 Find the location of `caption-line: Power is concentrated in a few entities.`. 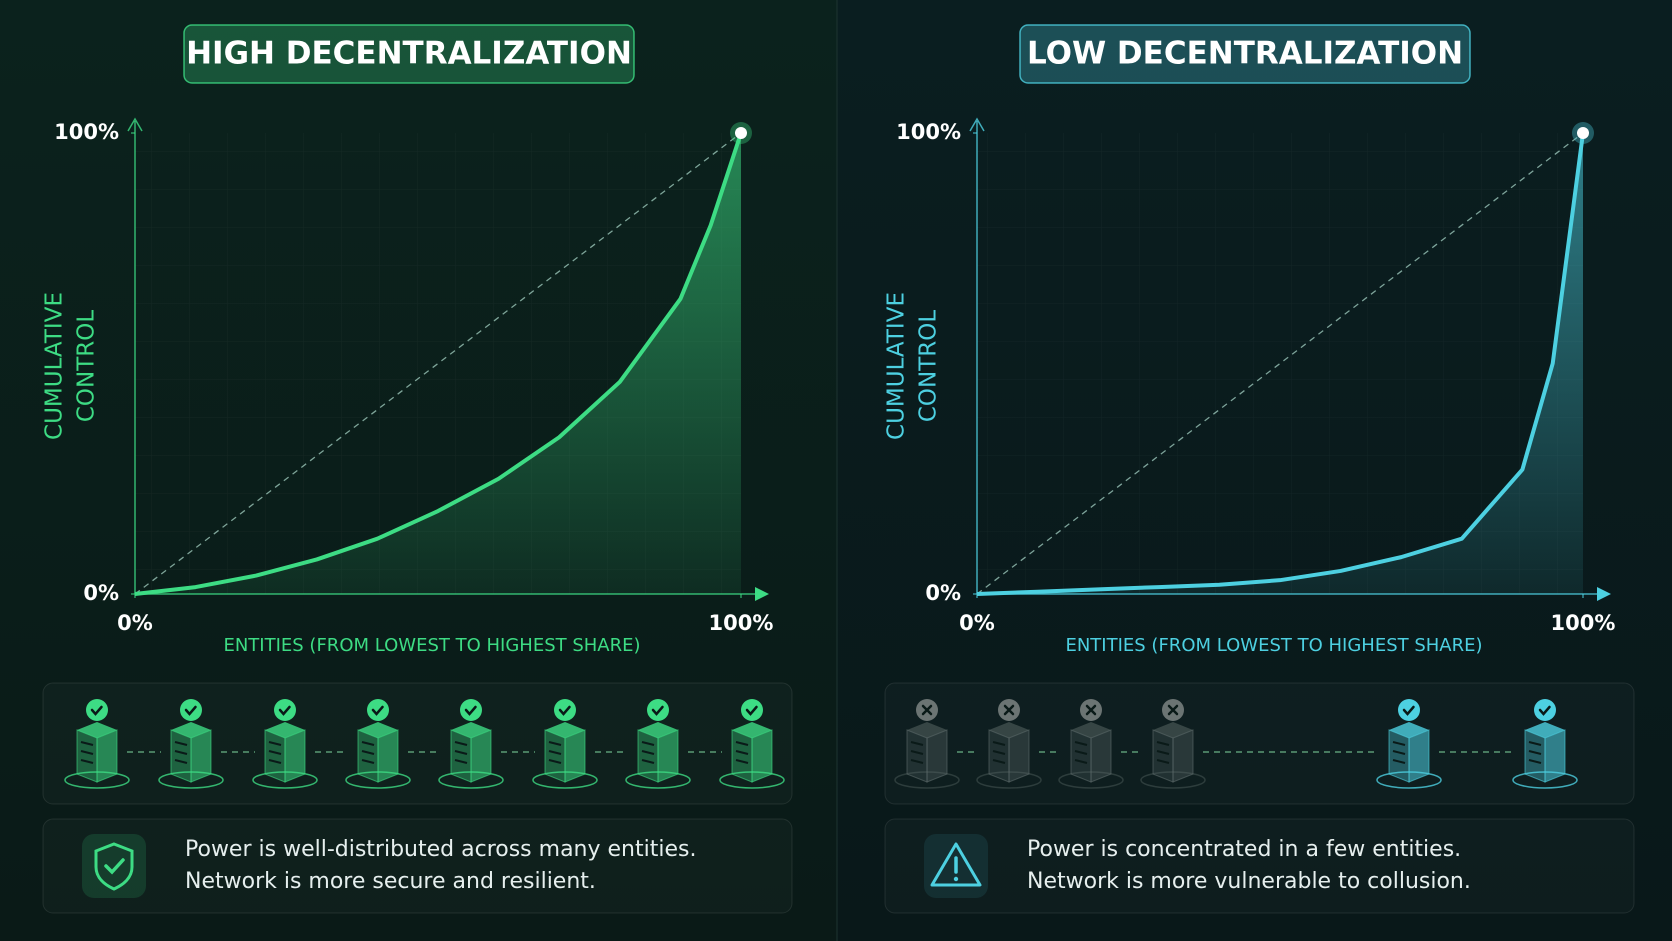

caption-line: Power is concentrated in a few entities. is located at coordinates (1244, 849).